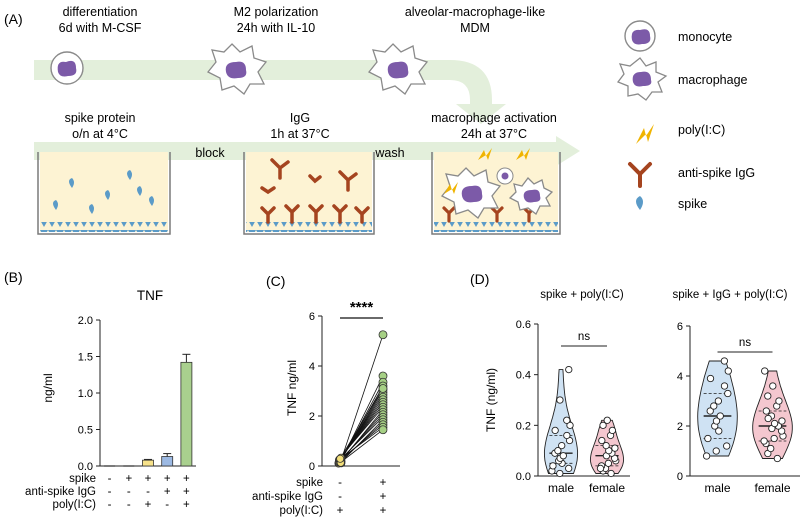  I want to click on panel-d-ylabel: TNF (ng/ml), so click(491, 400).